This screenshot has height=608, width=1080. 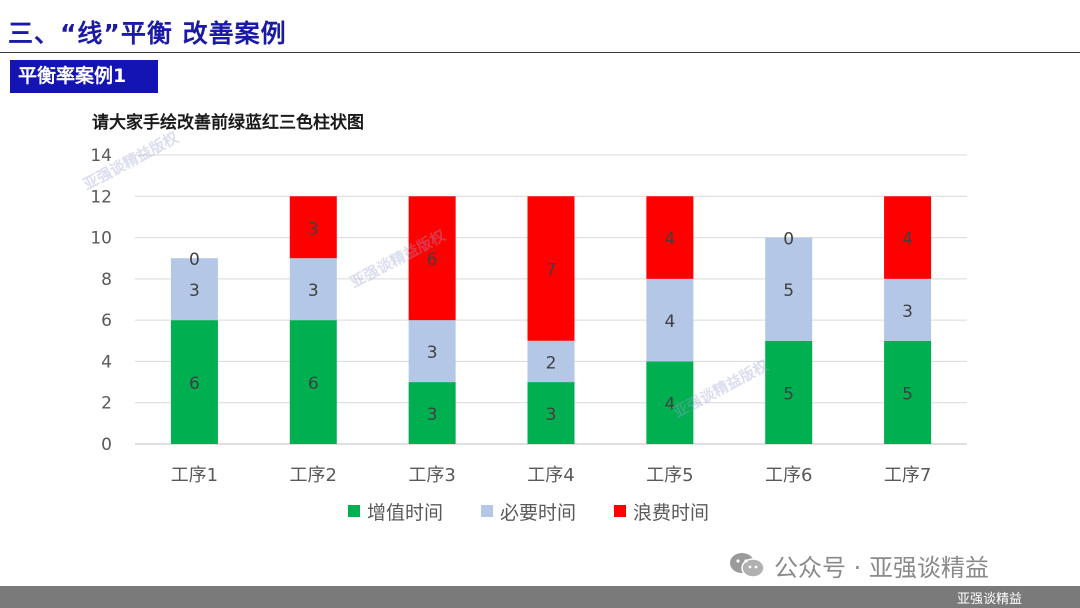 What do you see at coordinates (101, 239) in the screenshot?
I see `y-tick-label: 10` at bounding box center [101, 239].